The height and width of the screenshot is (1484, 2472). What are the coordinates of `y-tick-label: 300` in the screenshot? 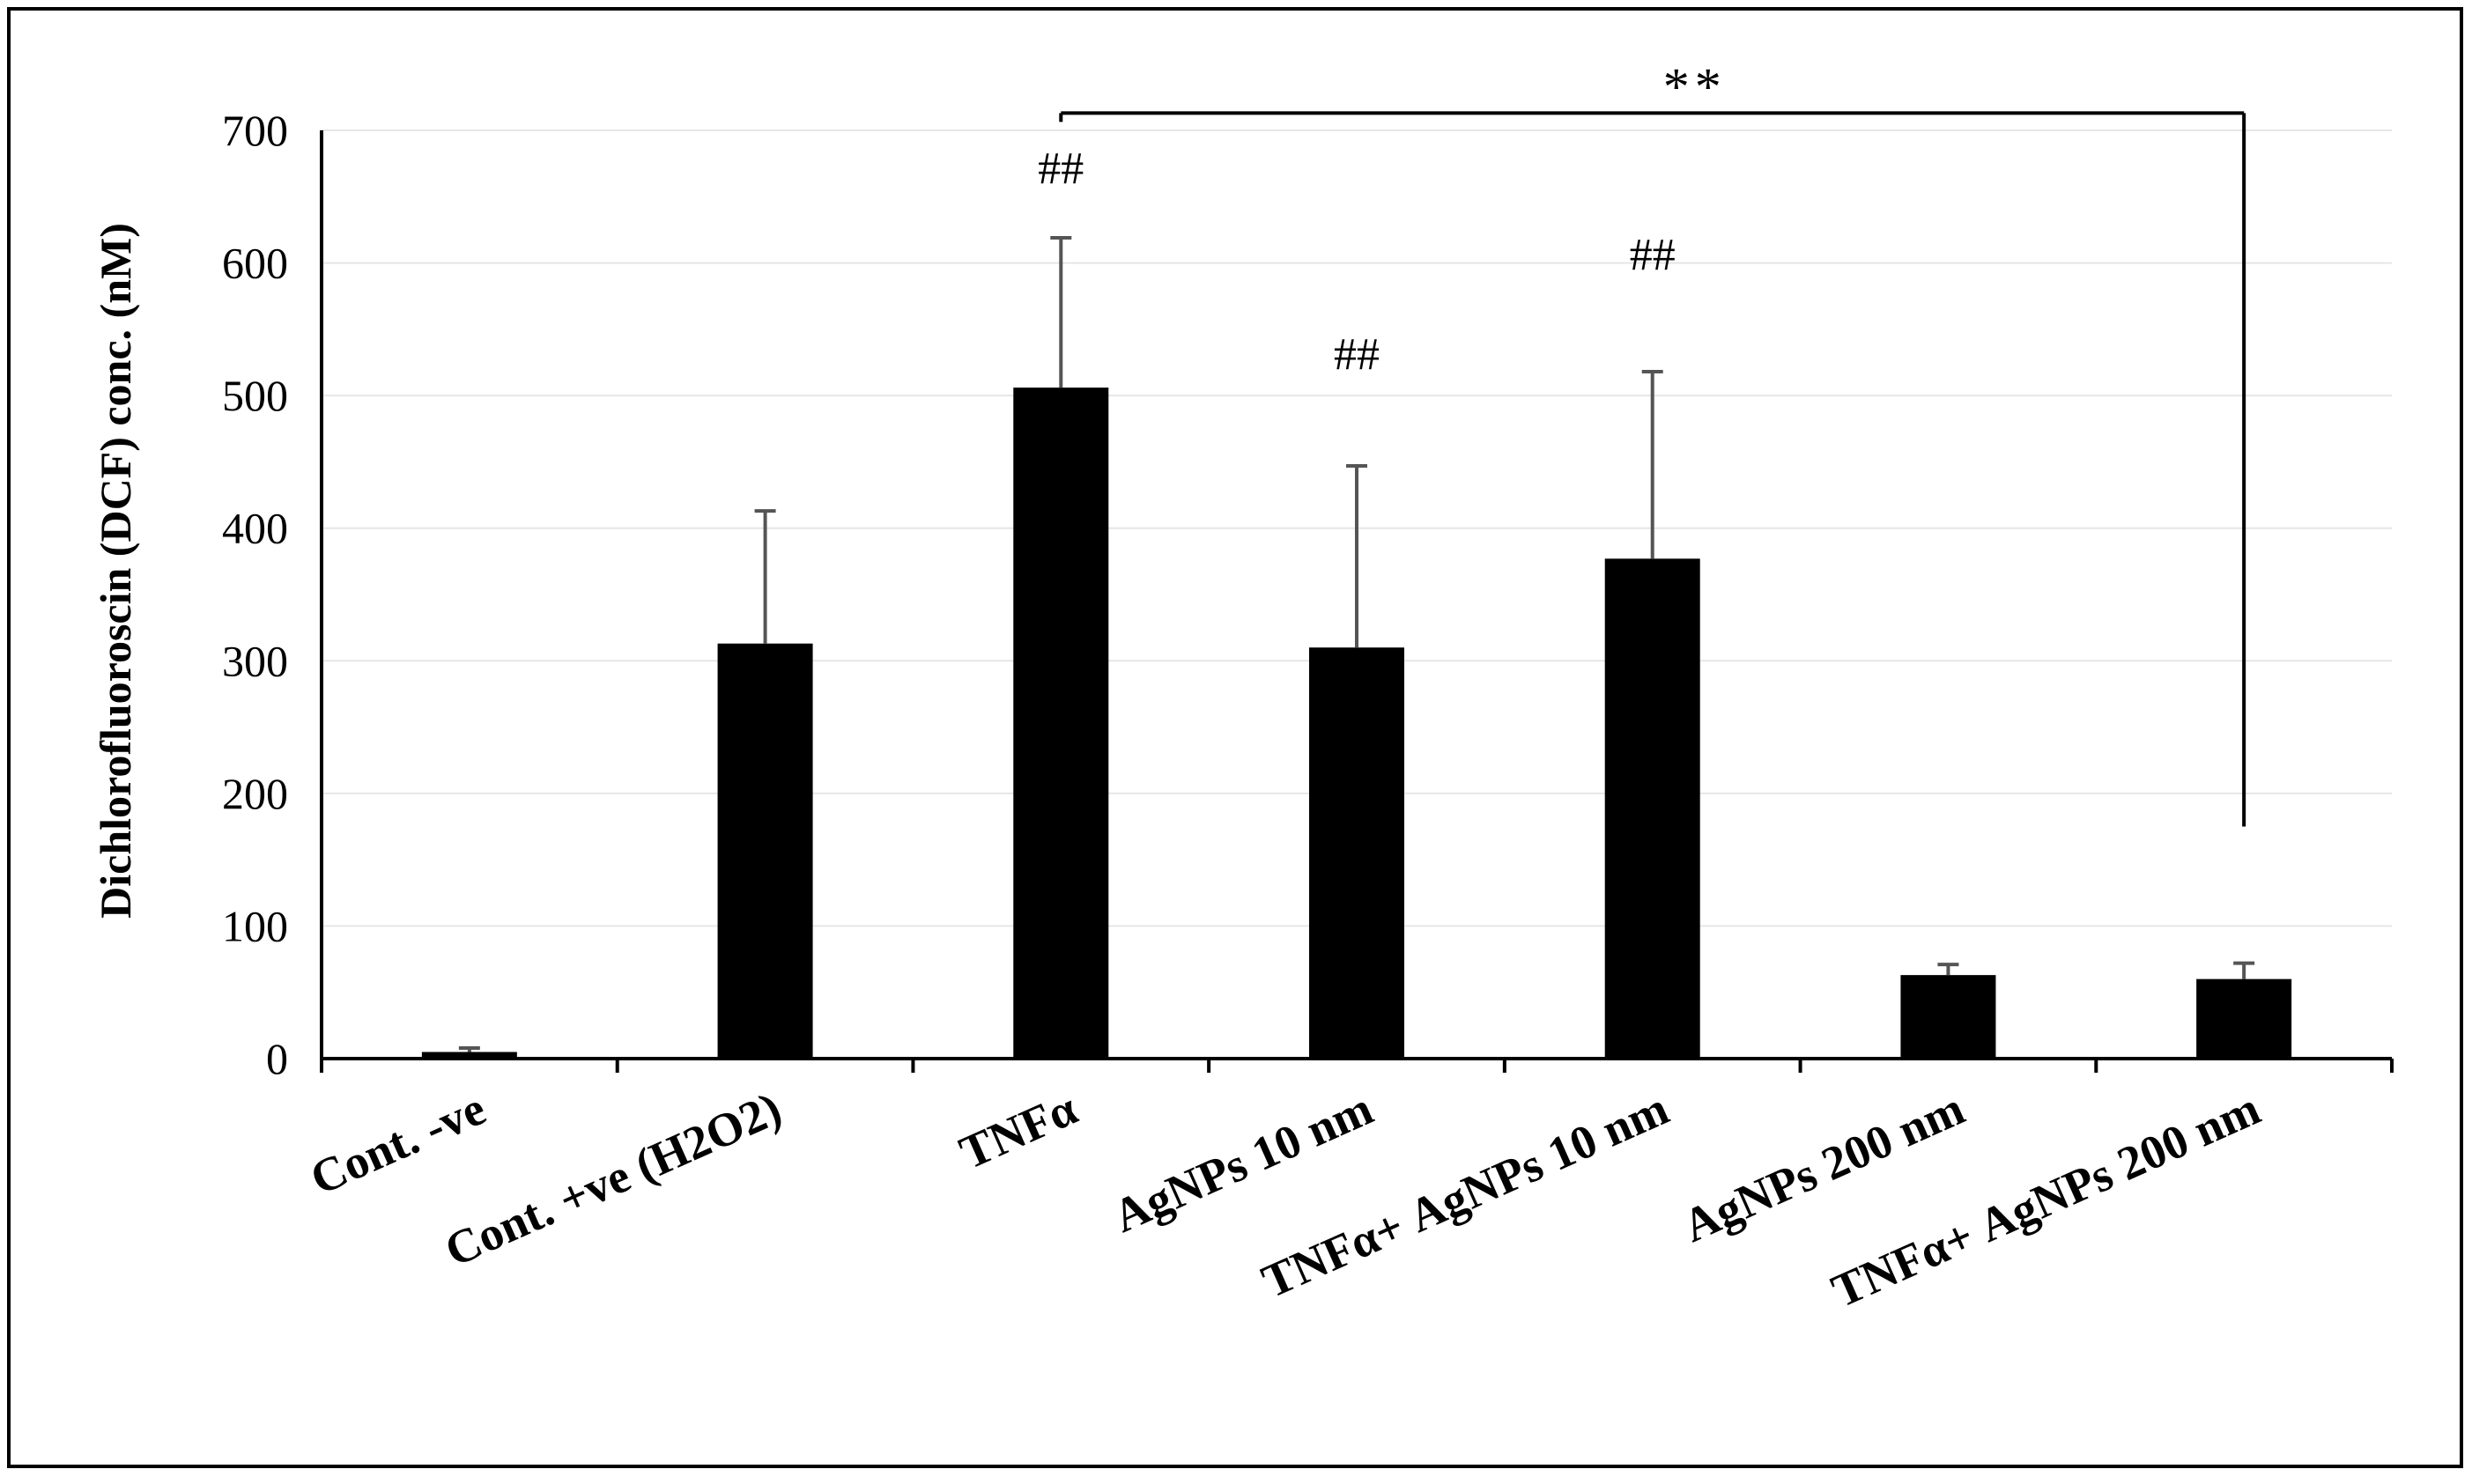 It's located at (255, 660).